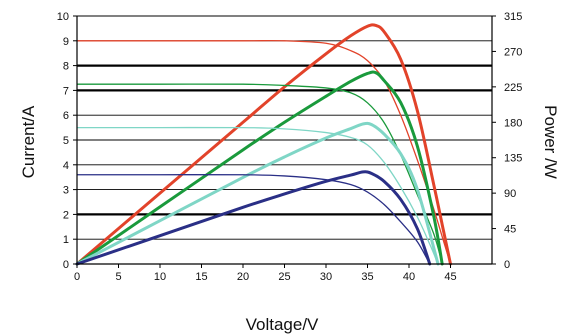 Image resolution: width=568 pixels, height=336 pixels. What do you see at coordinates (66, 141) in the screenshot?
I see `y-tick-label: 5` at bounding box center [66, 141].